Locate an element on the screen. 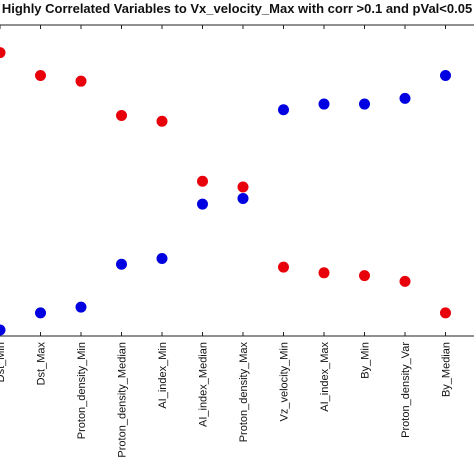  x-tick-label: AI_index_Median is located at coordinates (204, 384).